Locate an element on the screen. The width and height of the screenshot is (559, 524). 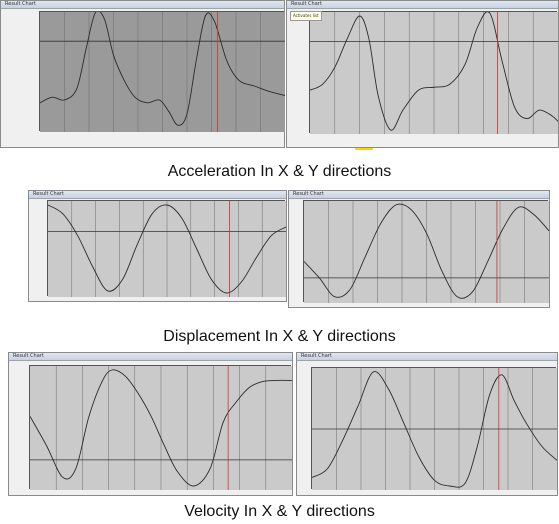
series-line-accel-y is located at coordinates (434, 71).